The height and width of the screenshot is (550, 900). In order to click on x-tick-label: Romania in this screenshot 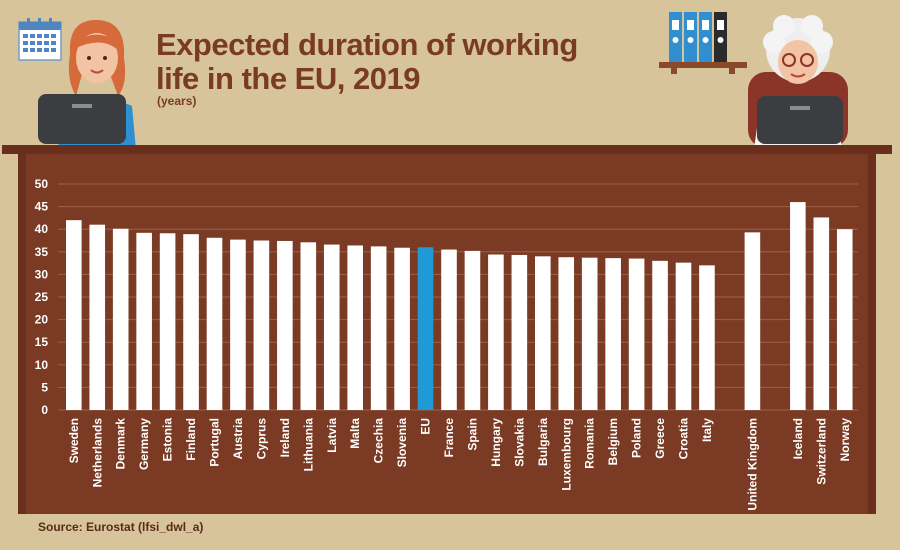, I will do `click(590, 443)`.